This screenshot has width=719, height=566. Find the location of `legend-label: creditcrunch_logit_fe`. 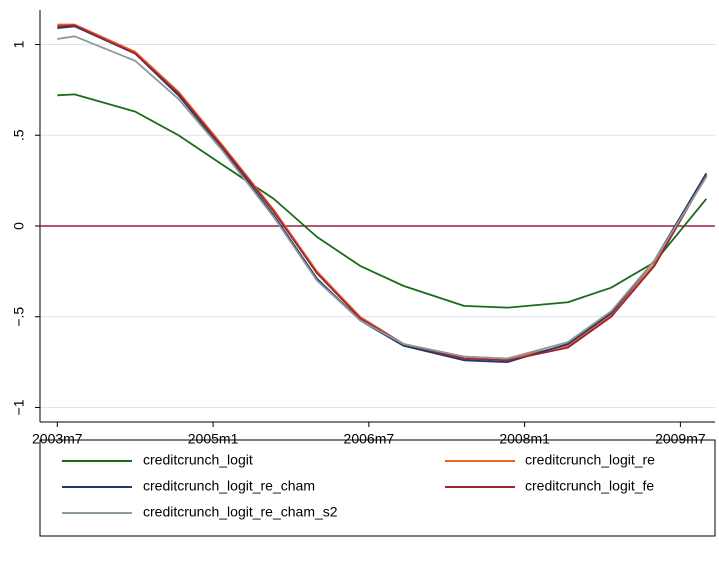

legend-label: creditcrunch_logit_fe is located at coordinates (589, 486).